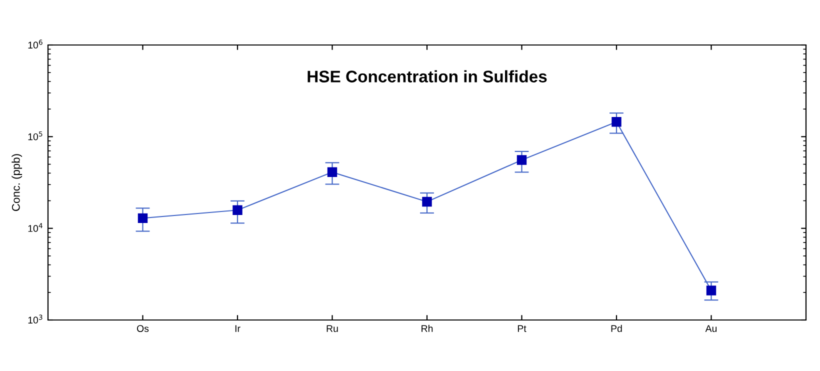 The height and width of the screenshot is (371, 820). I want to click on y-tick-label: 10$^{4}$, so click(35, 227).